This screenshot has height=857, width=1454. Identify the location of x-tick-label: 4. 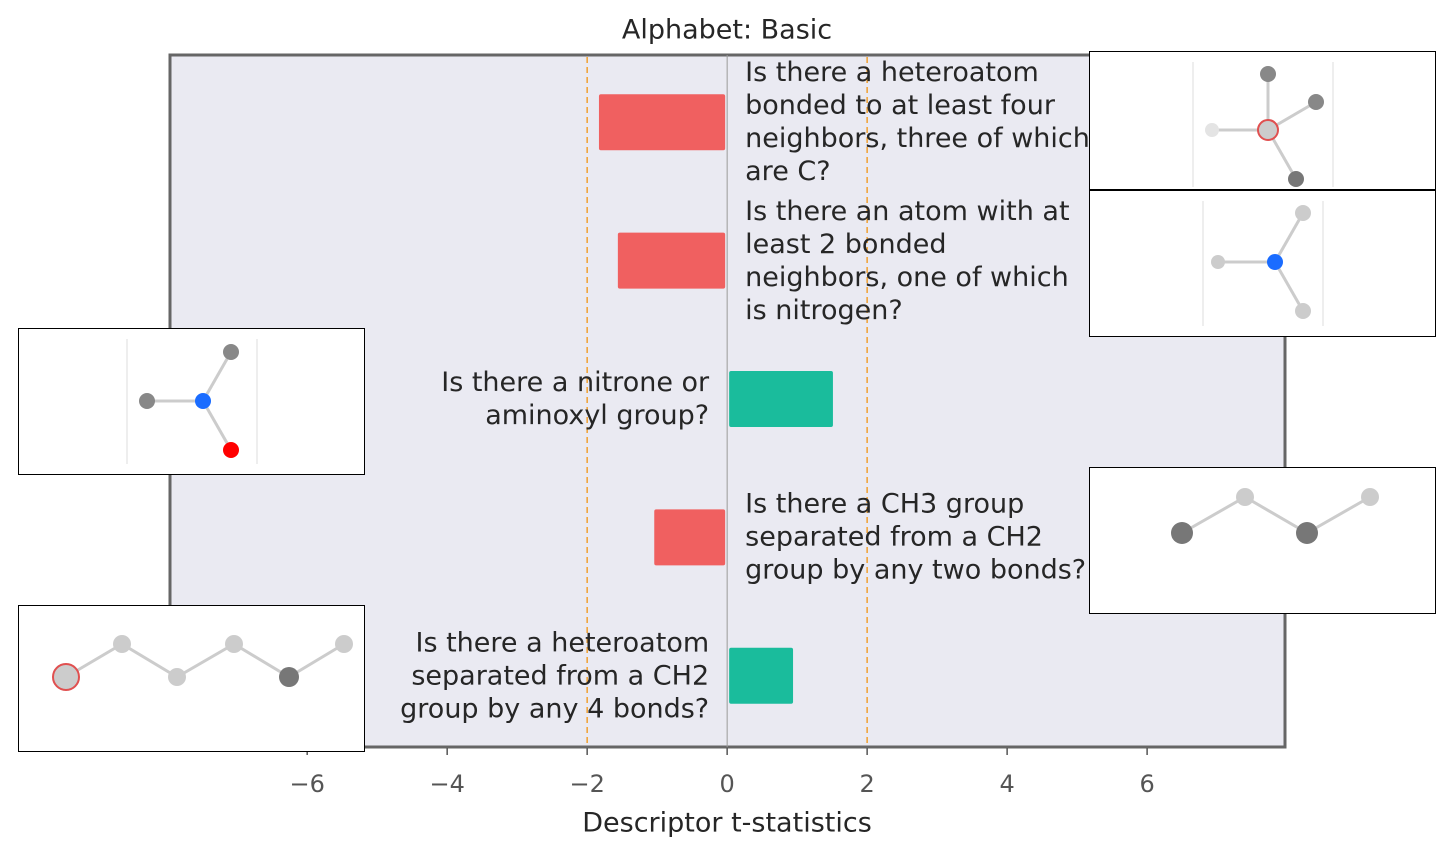
(1006, 784).